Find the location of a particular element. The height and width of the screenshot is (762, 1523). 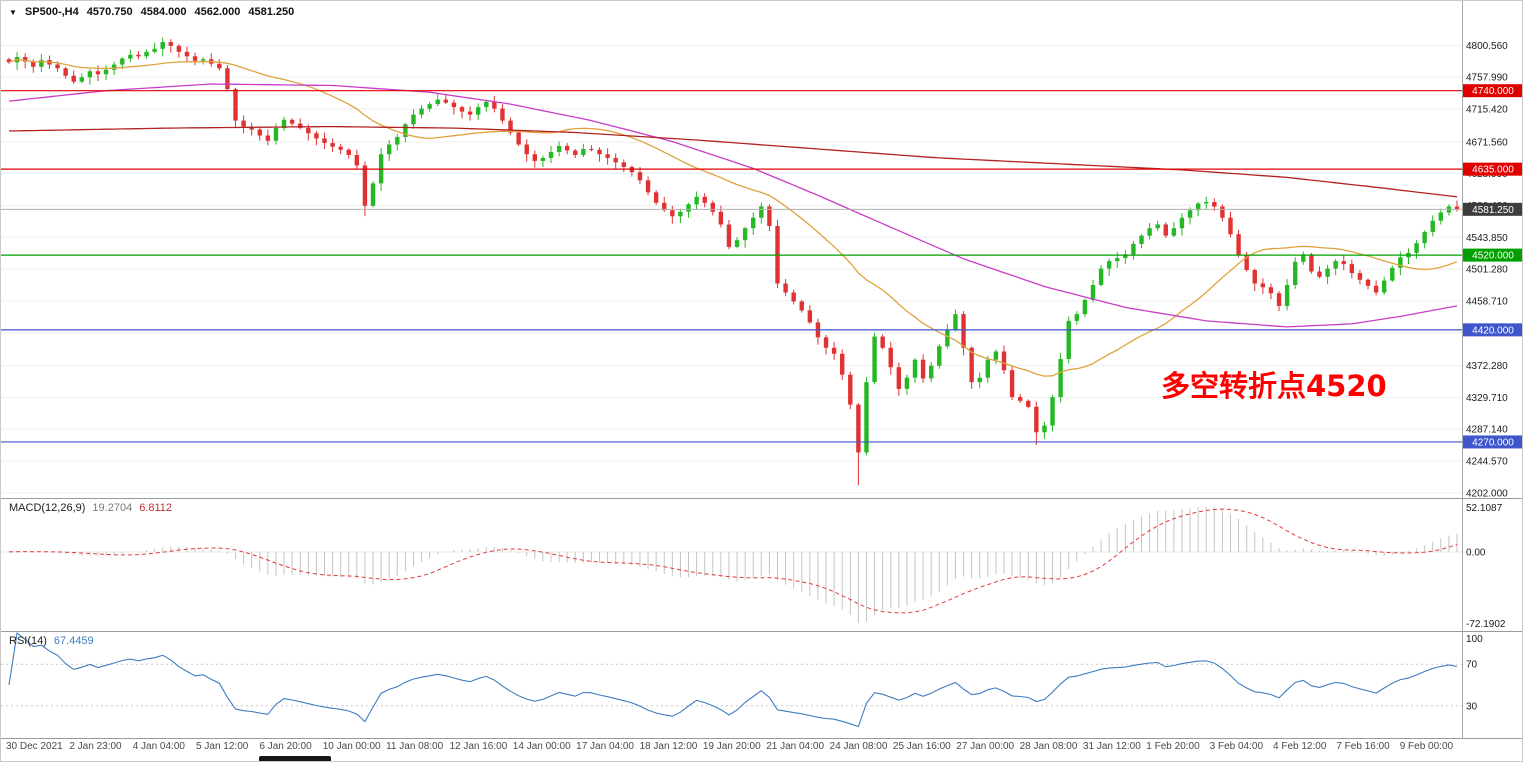

ohlc-high-value: 4584.000 is located at coordinates (163, 12).